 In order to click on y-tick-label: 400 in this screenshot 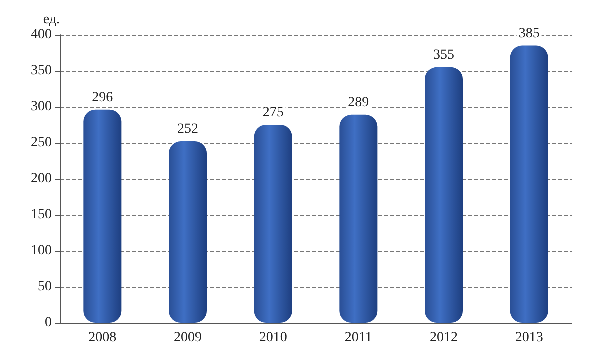, I will do `click(41, 35)`.